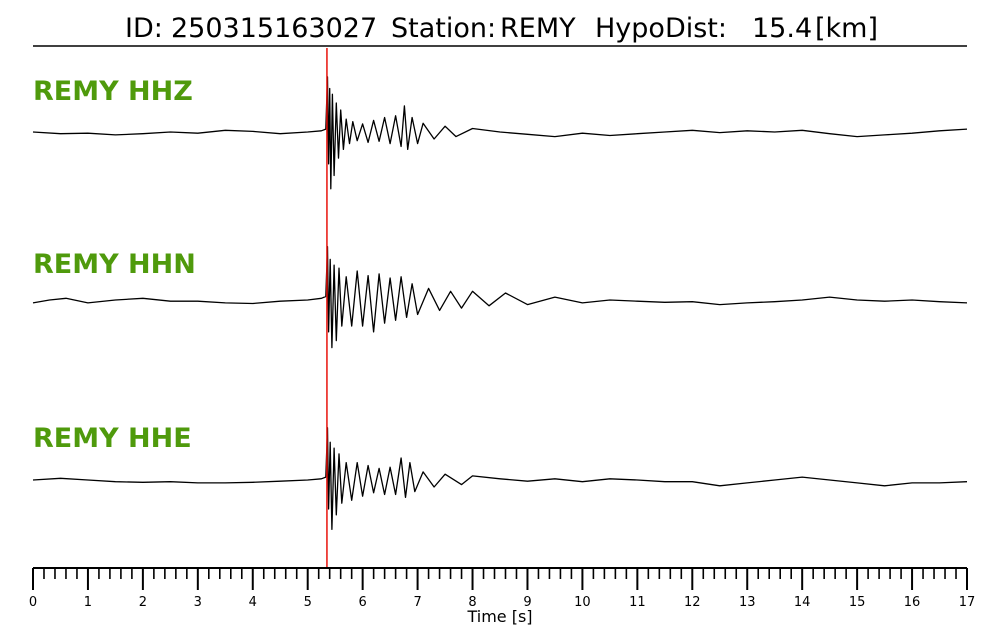 This screenshot has width=1000, height=640. Describe the element at coordinates (782, 28) in the screenshot. I see `title-hypodist-value: 15.4` at that location.